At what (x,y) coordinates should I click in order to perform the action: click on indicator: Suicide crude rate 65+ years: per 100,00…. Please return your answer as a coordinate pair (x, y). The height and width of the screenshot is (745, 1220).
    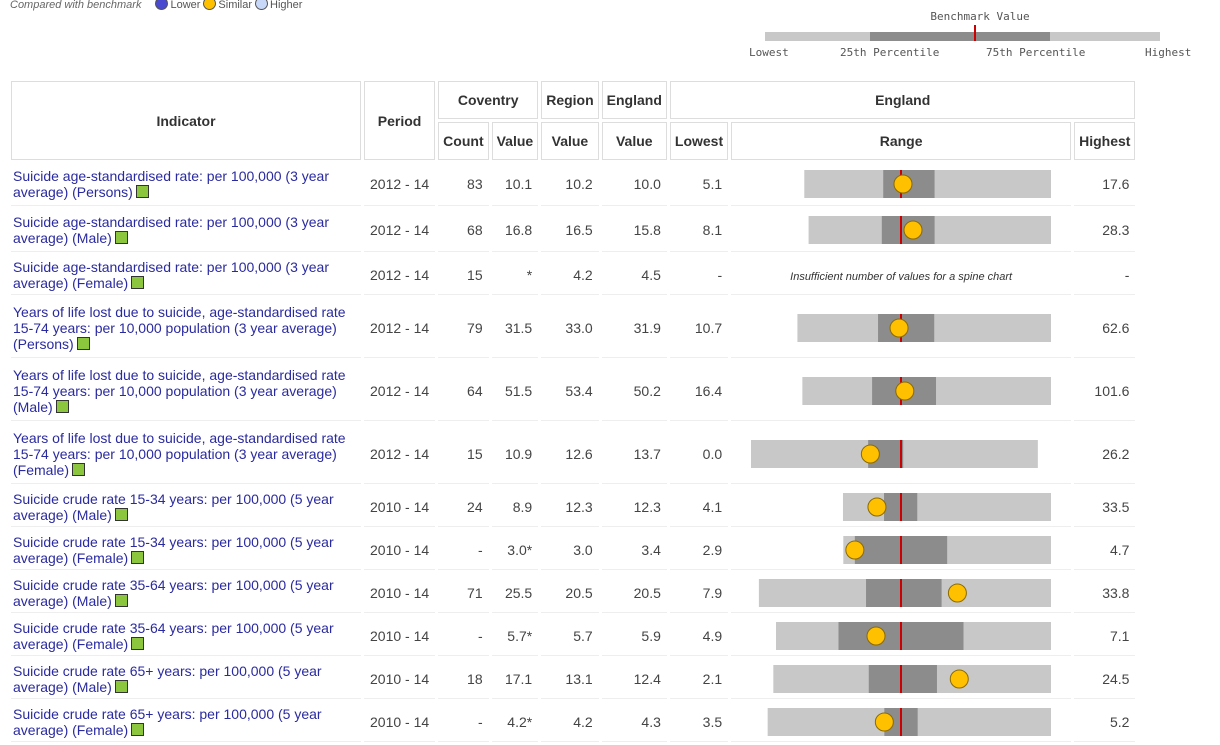
    Looking at the image, I should click on (186, 679).